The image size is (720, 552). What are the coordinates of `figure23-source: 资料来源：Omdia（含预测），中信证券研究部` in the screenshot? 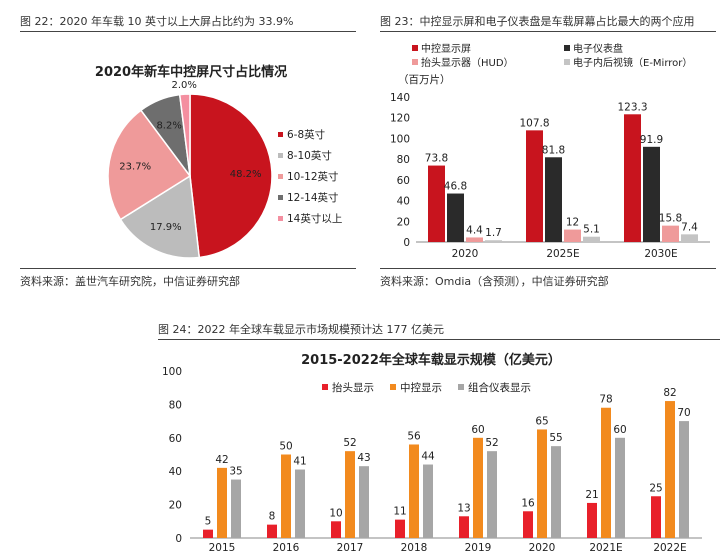 It's located at (494, 281).